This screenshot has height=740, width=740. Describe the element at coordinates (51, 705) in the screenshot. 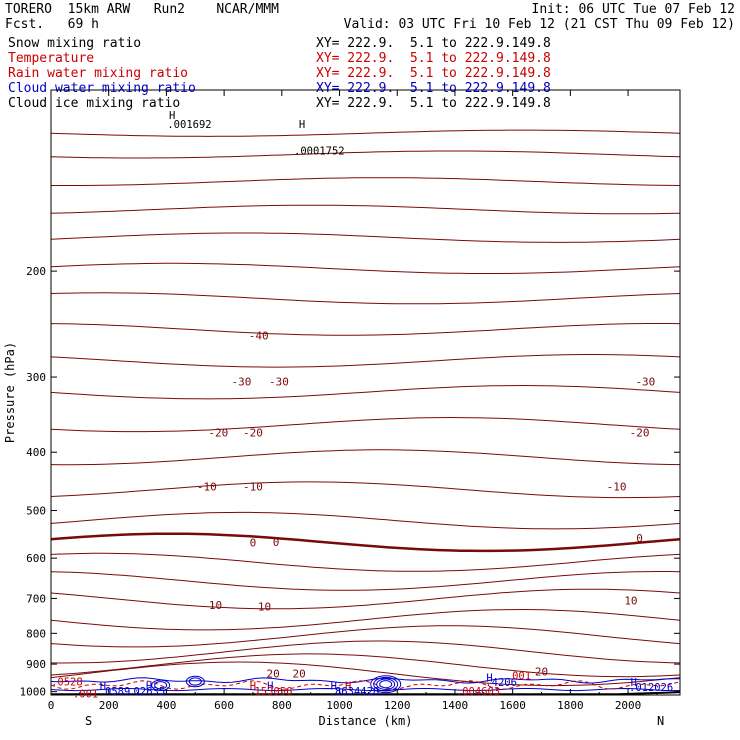

I see `x-tick-label: 0` at that location.